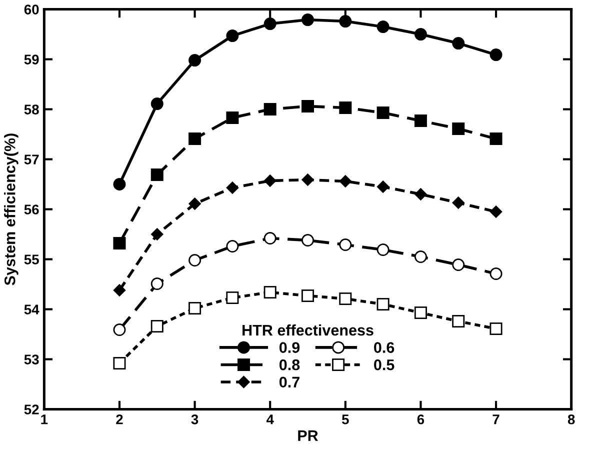 Image resolution: width=589 pixels, height=464 pixels. What do you see at coordinates (194, 419) in the screenshot?
I see `x-tick-label: 3` at bounding box center [194, 419].